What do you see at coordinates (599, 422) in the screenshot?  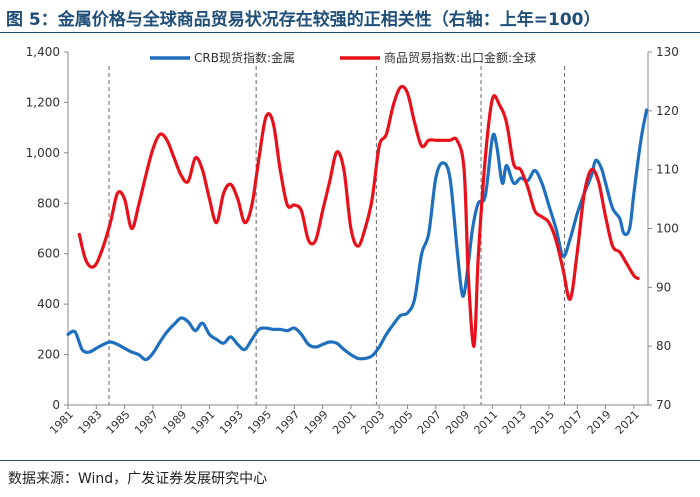 I see `x-tick-label: 2019` at bounding box center [599, 422].